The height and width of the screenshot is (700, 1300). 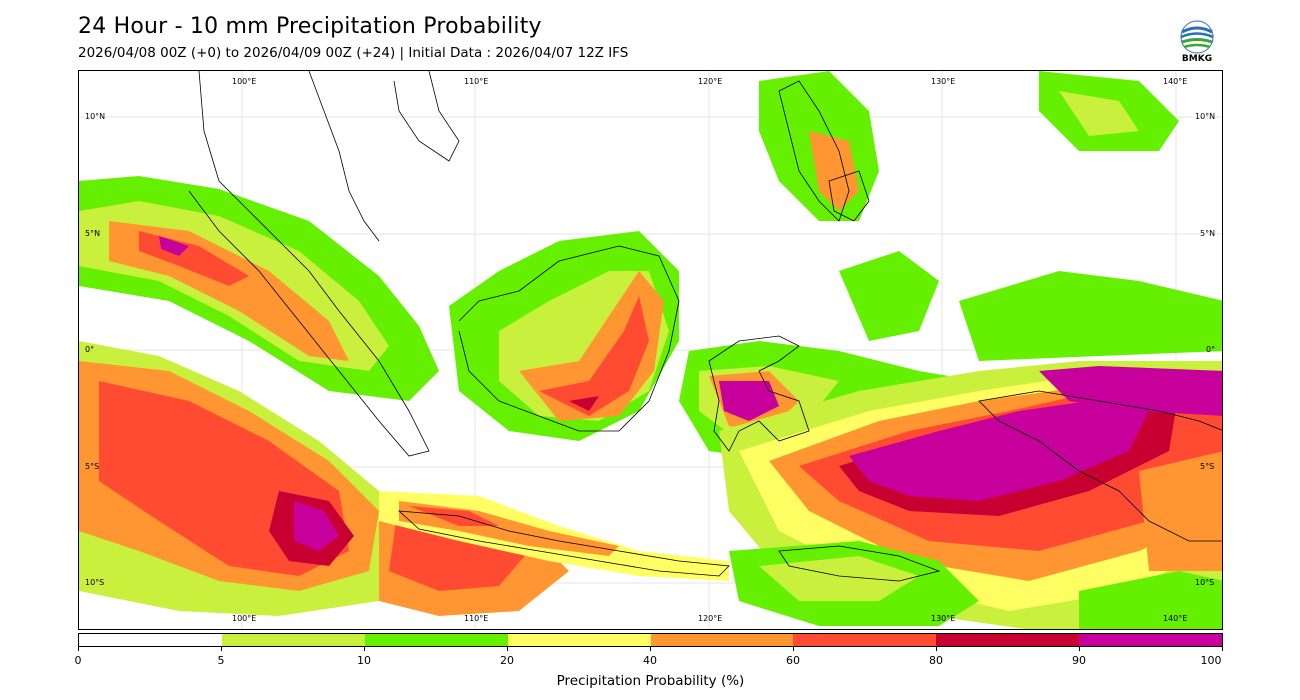 I want to click on lat-label-right: 5°N, so click(x=1208, y=233).